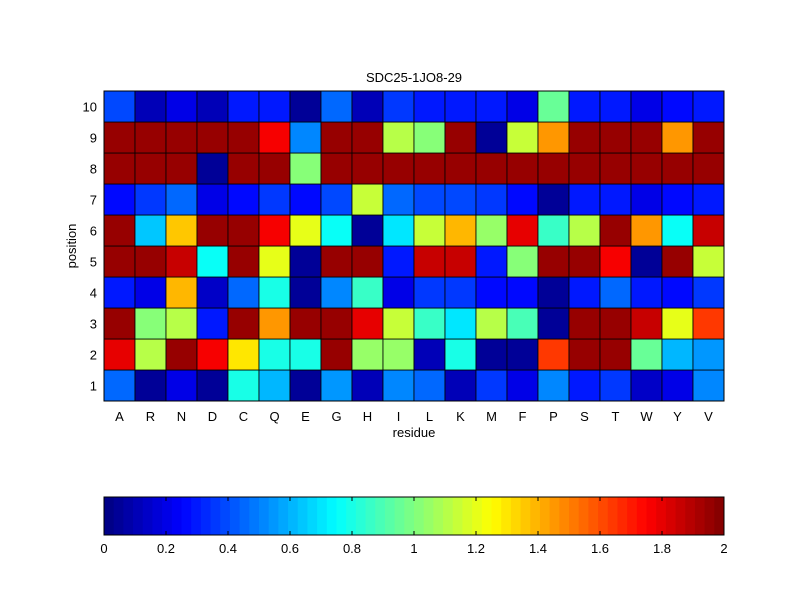 The image size is (800, 600). I want to click on colorbar, so click(414, 516).